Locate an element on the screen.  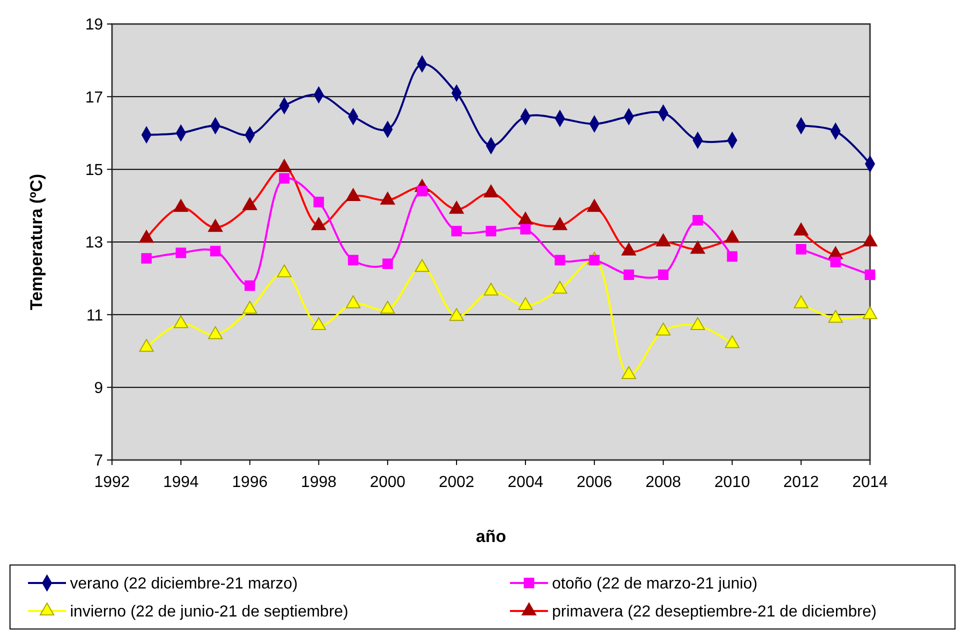
legend-label: primavera (22 deseptiembre-21 de diciembre) is located at coordinates (714, 612).